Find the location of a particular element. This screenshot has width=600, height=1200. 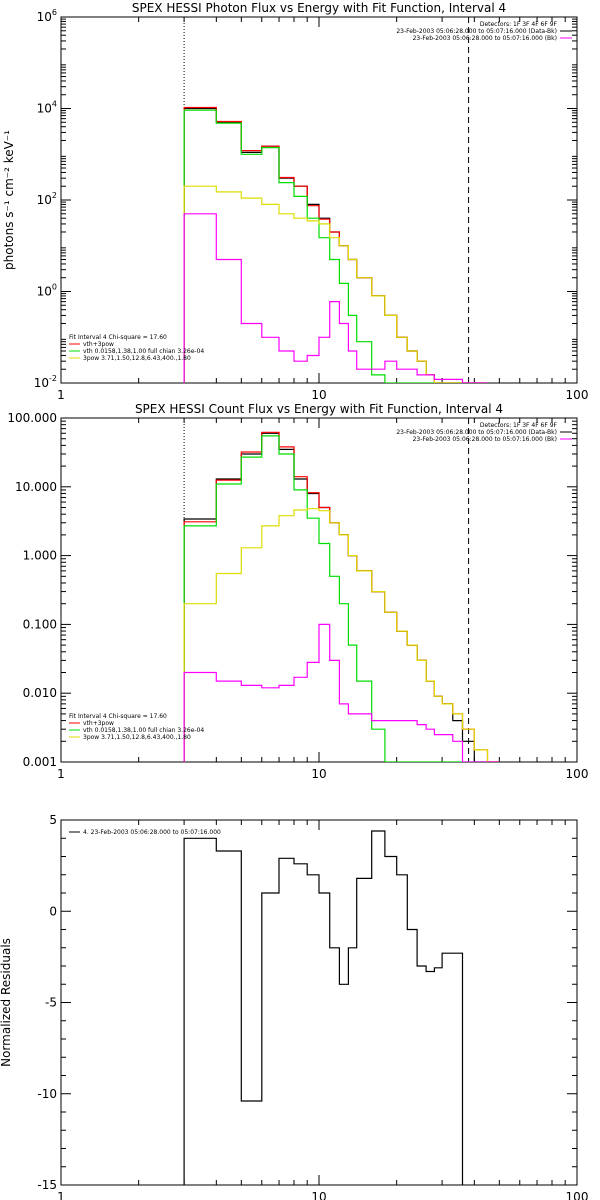

photon-ytick-label: 10⁴ is located at coordinates (47, 108).